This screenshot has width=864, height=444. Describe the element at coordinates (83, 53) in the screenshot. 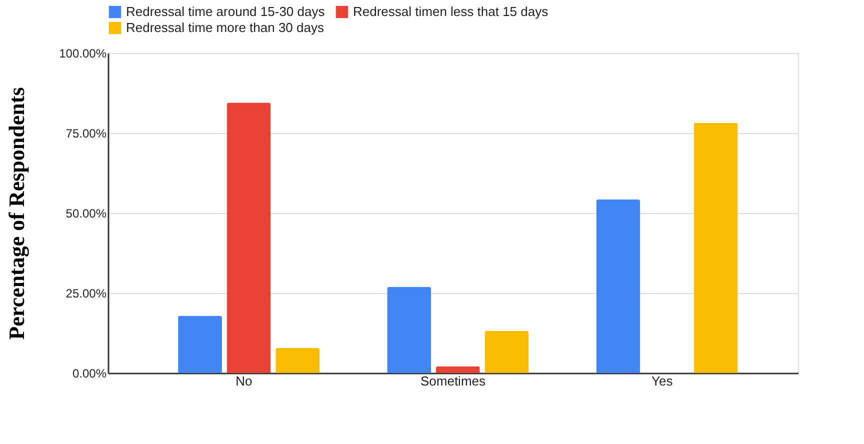

I see `y-tick-label: 100.00%` at that location.